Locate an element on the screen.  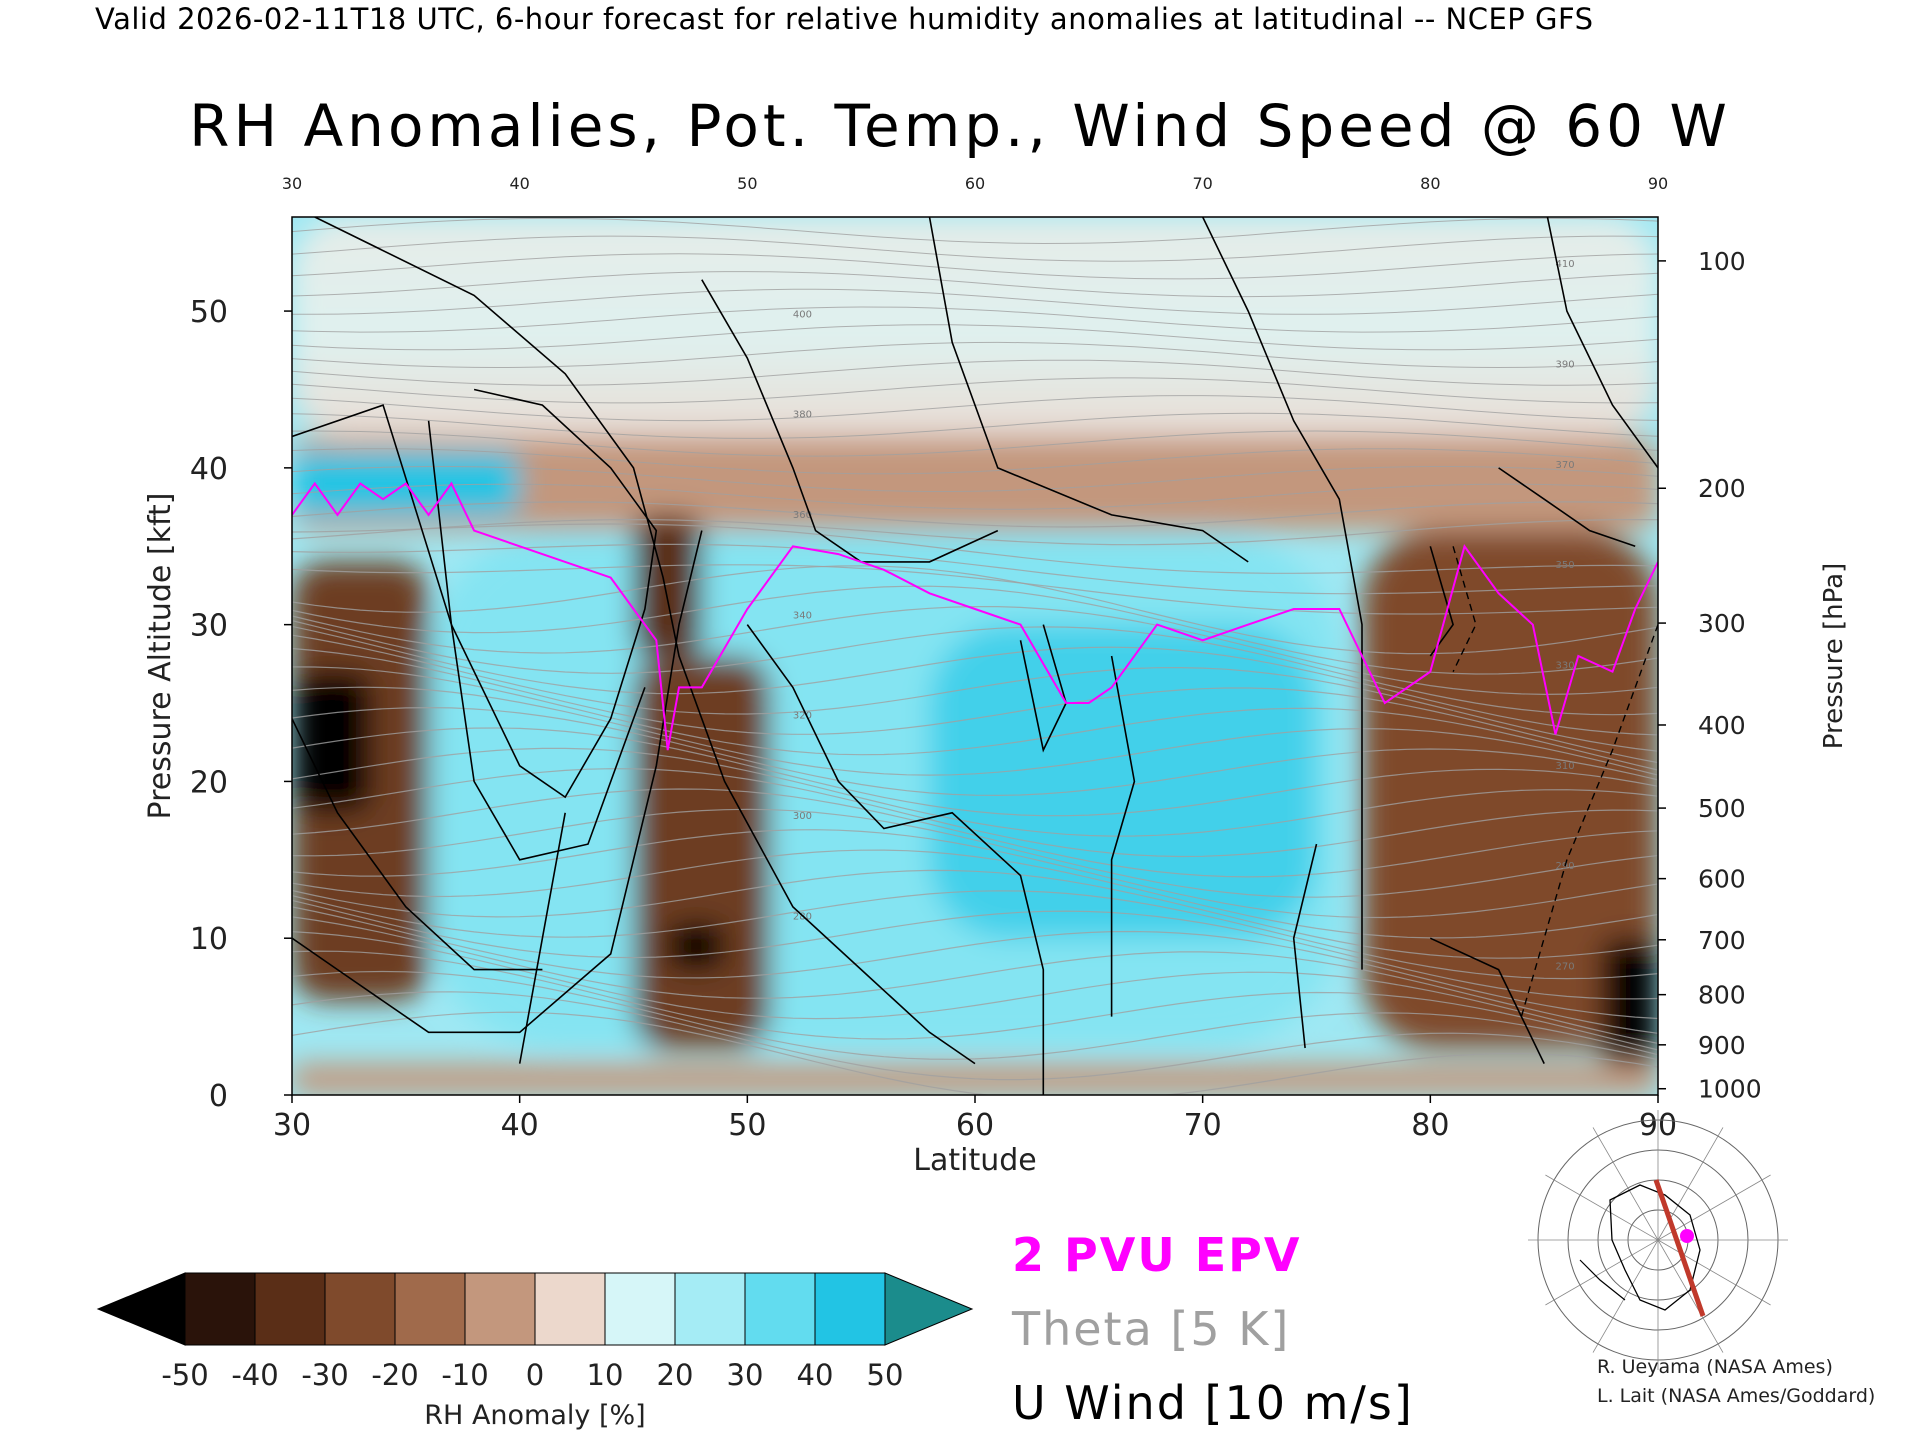
pressure-tick-label: 400 is located at coordinates (1722, 725).